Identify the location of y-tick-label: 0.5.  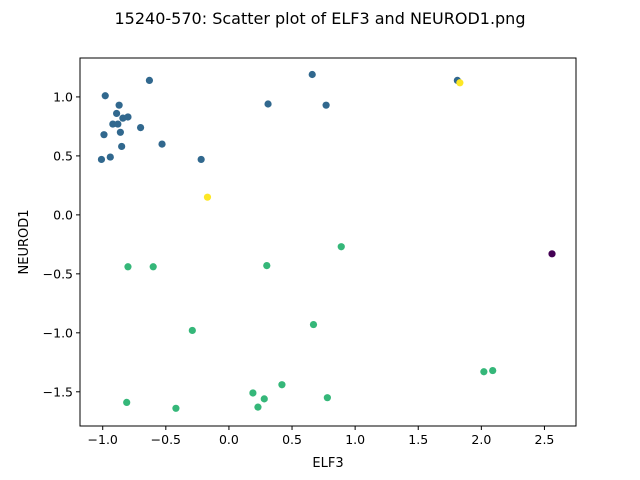
(63, 155).